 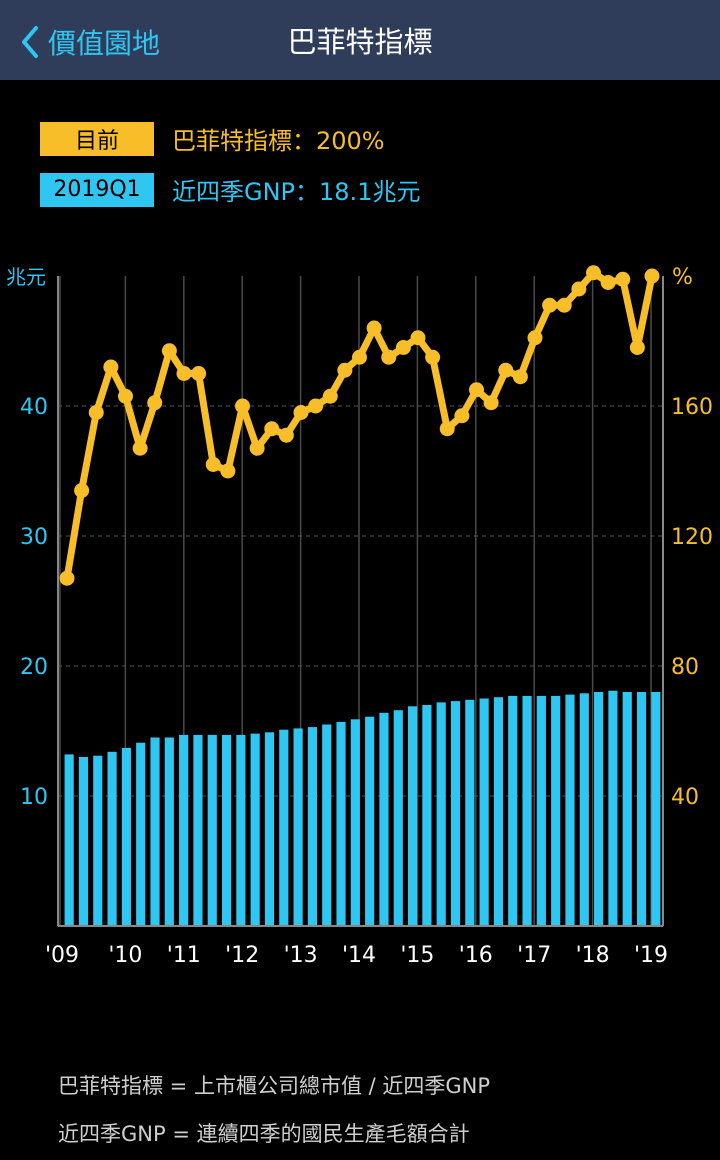 What do you see at coordinates (97, 138) in the screenshot?
I see `current-badge: 目前` at bounding box center [97, 138].